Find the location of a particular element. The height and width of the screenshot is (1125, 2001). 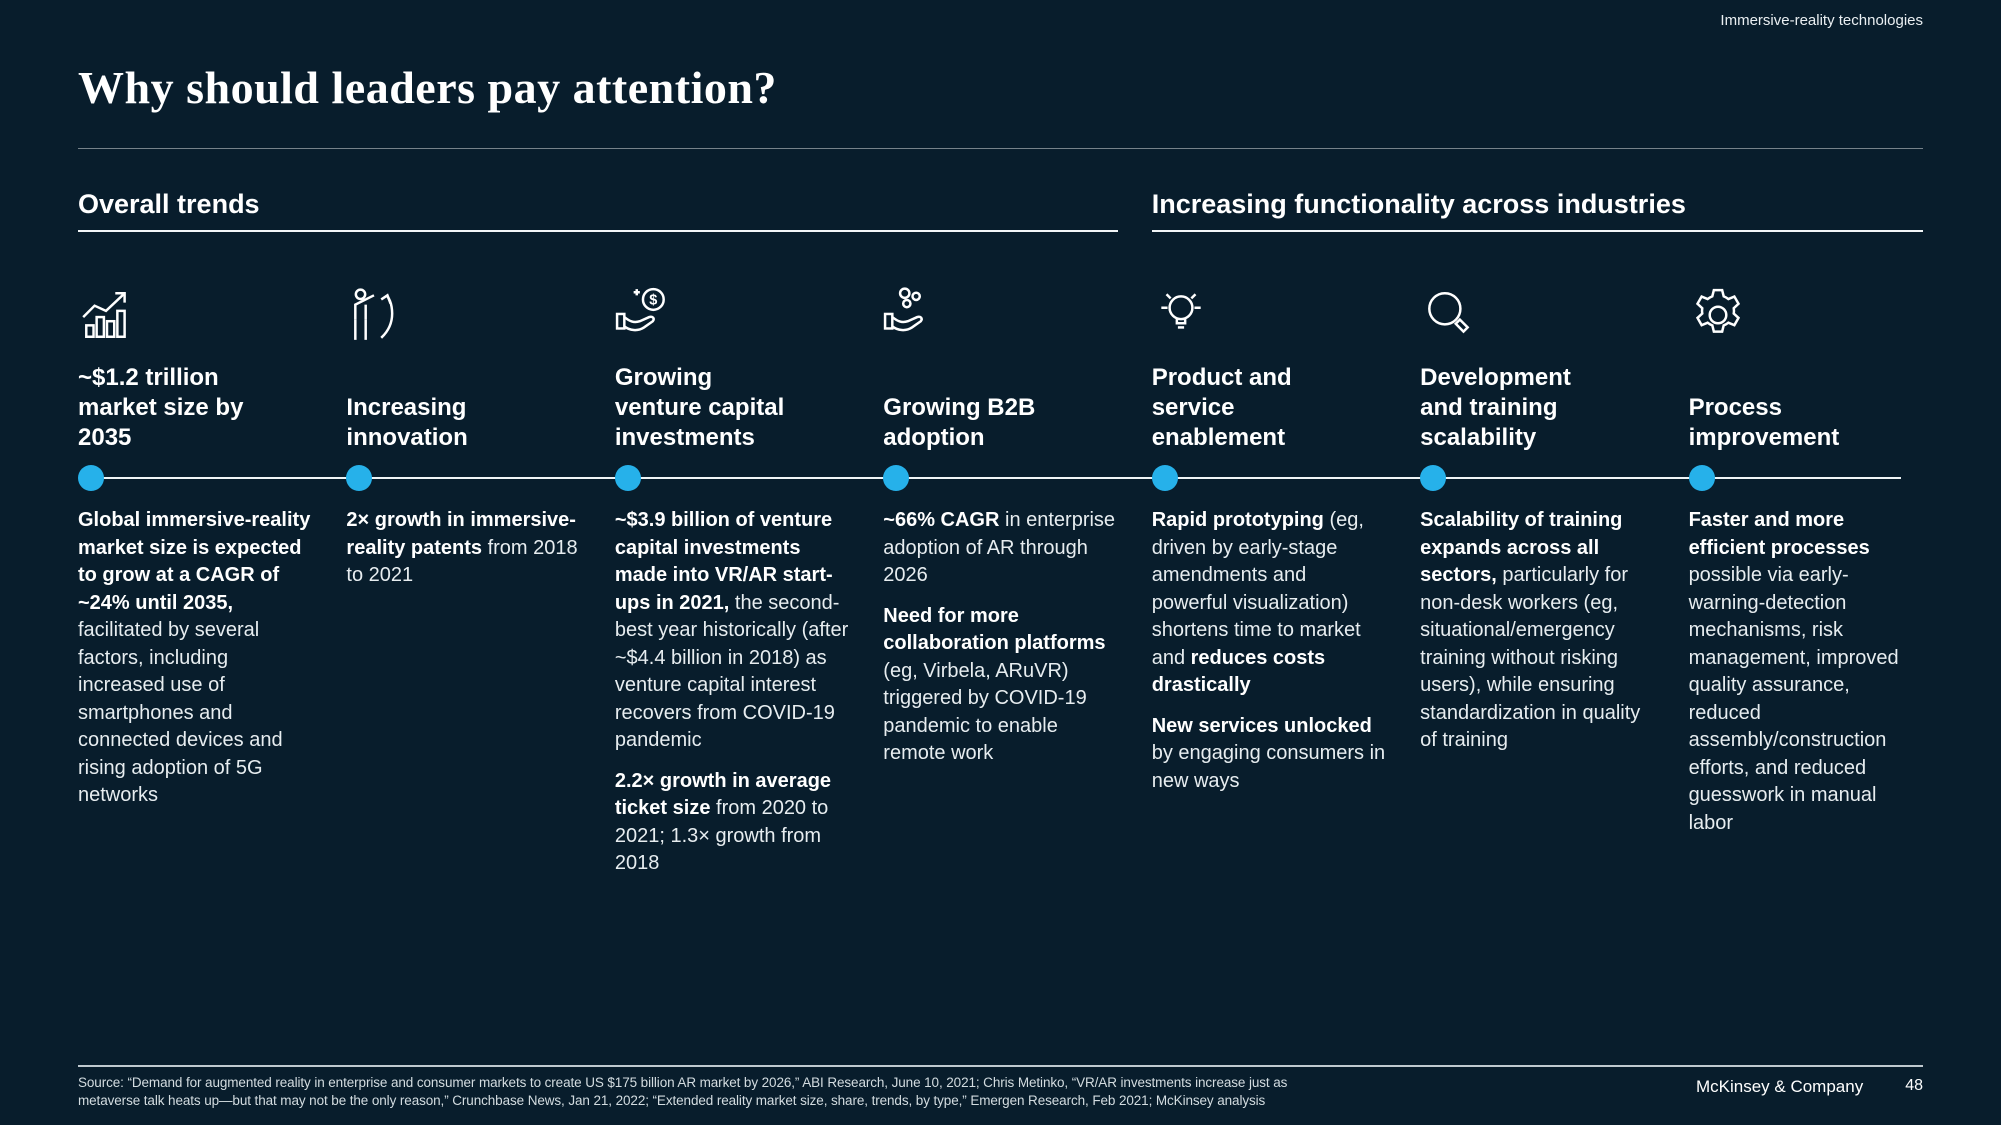

footer-divider is located at coordinates (1000, 1066).